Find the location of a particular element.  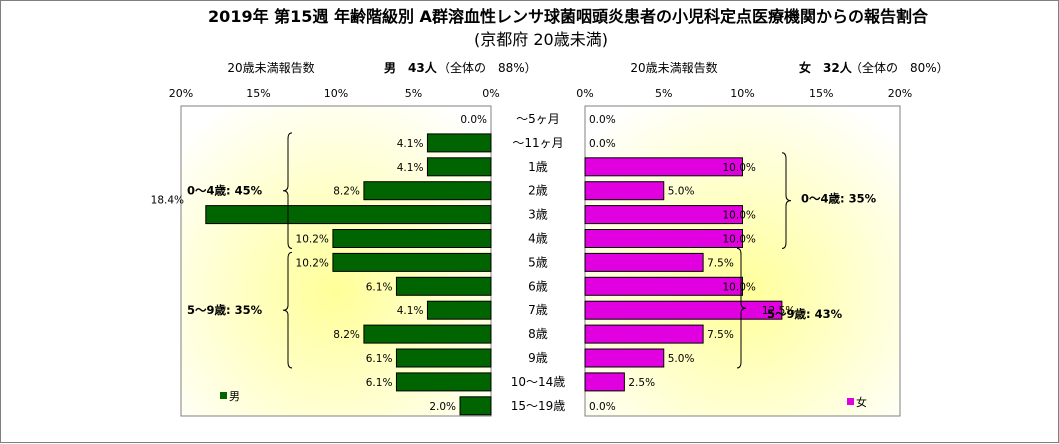

age-category-label: ～5ヶ月 is located at coordinates (538, 119).